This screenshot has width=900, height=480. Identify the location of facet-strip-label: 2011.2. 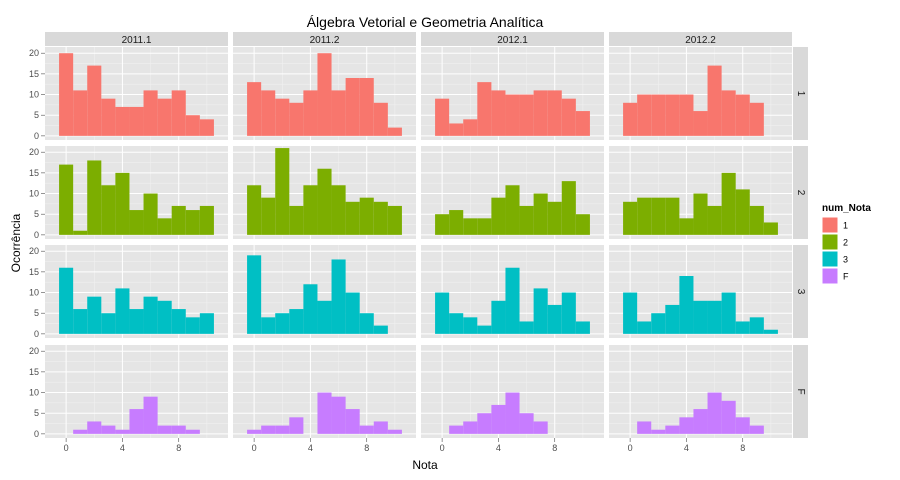
(325, 40).